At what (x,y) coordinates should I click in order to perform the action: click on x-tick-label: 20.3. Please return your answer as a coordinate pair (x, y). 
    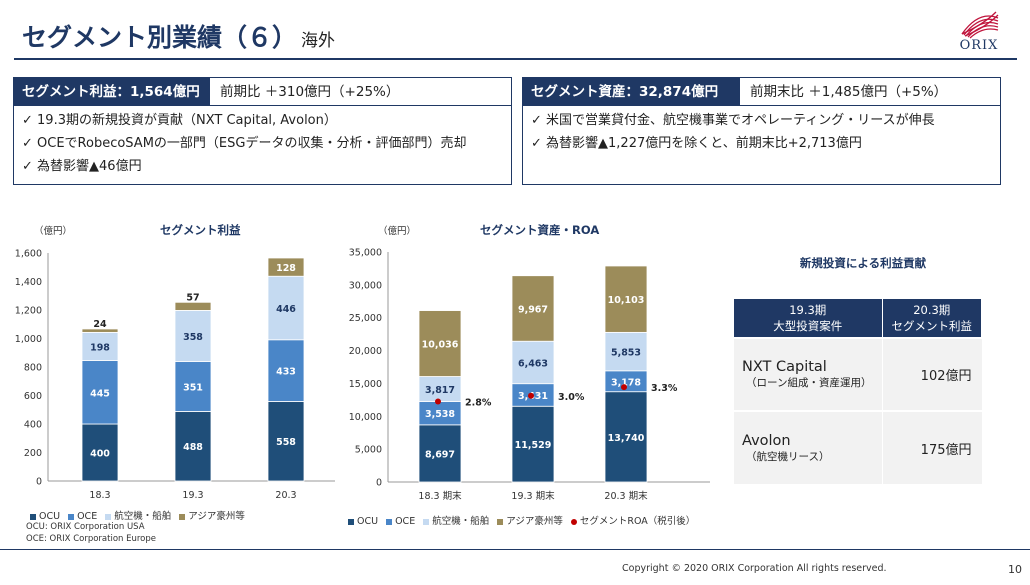
    Looking at the image, I should click on (285, 495).